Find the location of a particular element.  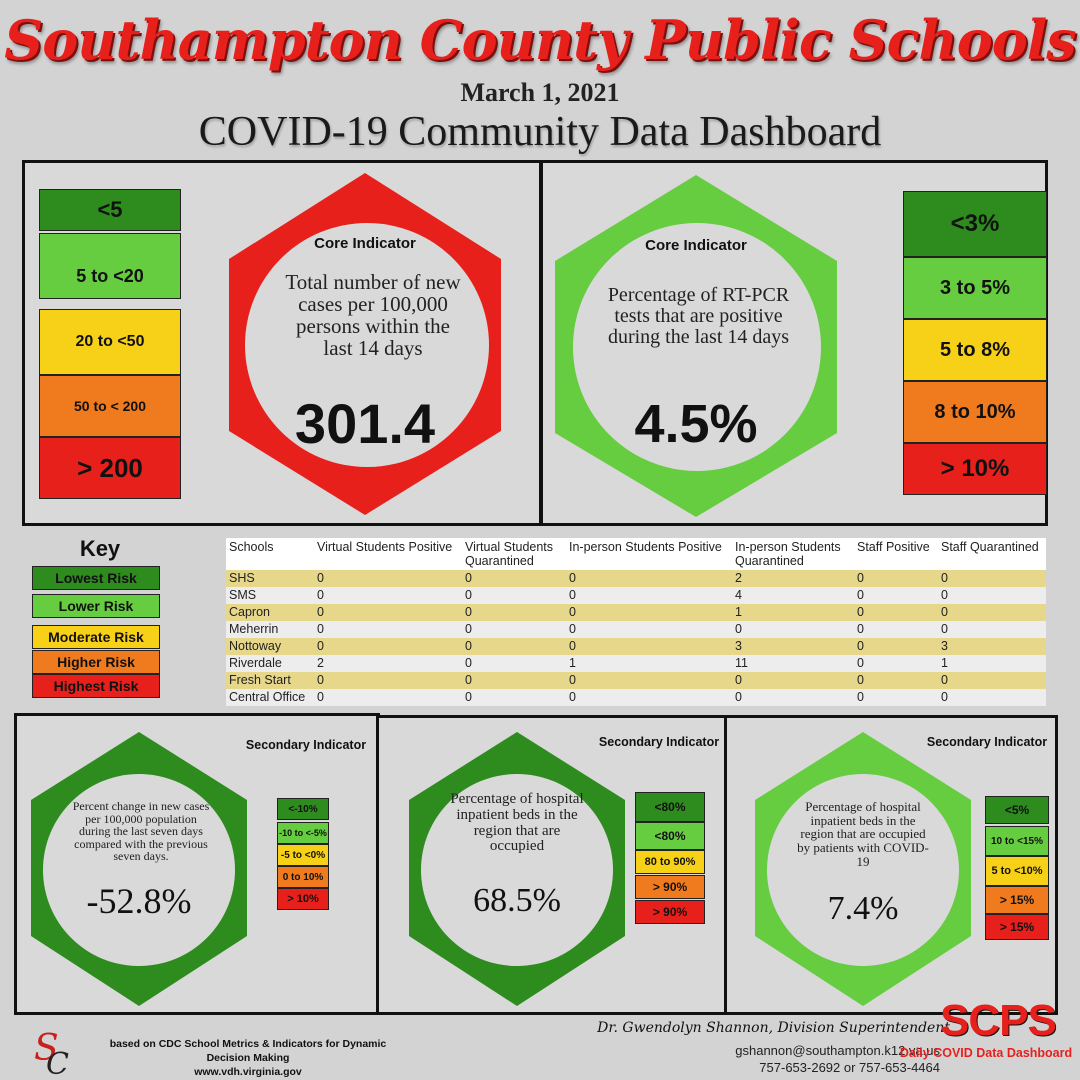

column-header: Virtual Students Quarantined is located at coordinates (509, 554).